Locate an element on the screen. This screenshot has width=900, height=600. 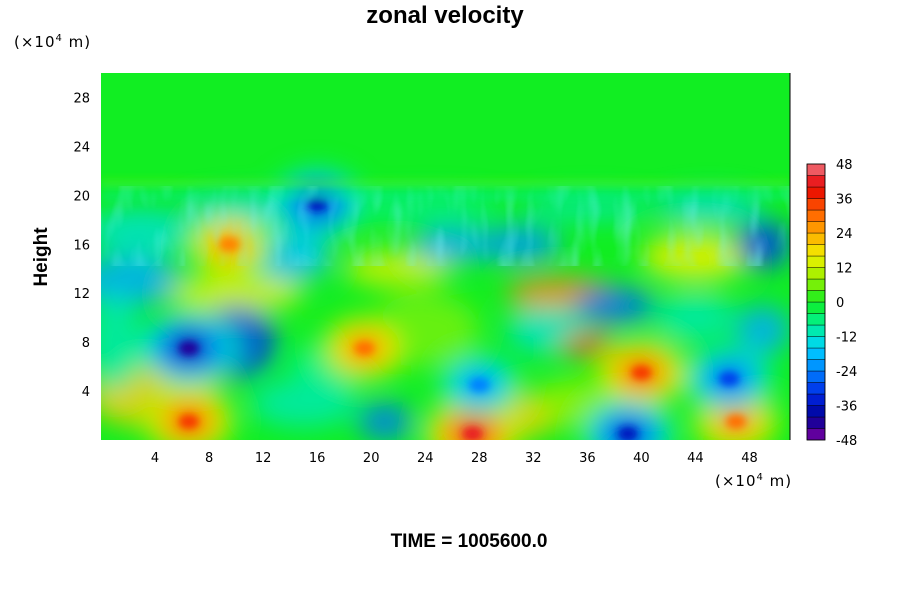
x-tick-label: 12 is located at coordinates (263, 458).